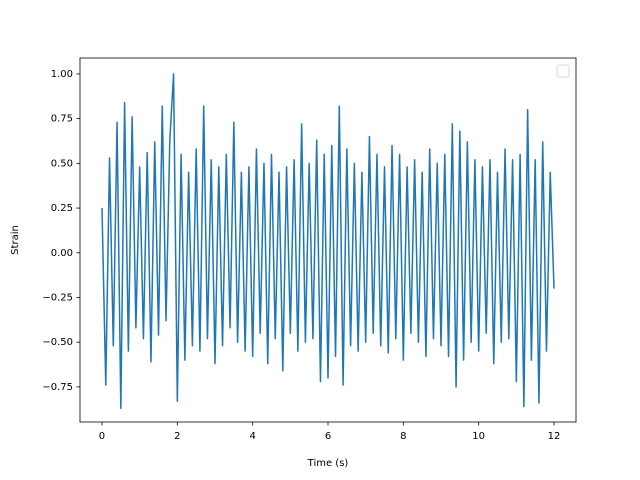 Image resolution: width=640 pixels, height=480 pixels. I want to click on y-tick-label: −0.50, so click(57, 342).